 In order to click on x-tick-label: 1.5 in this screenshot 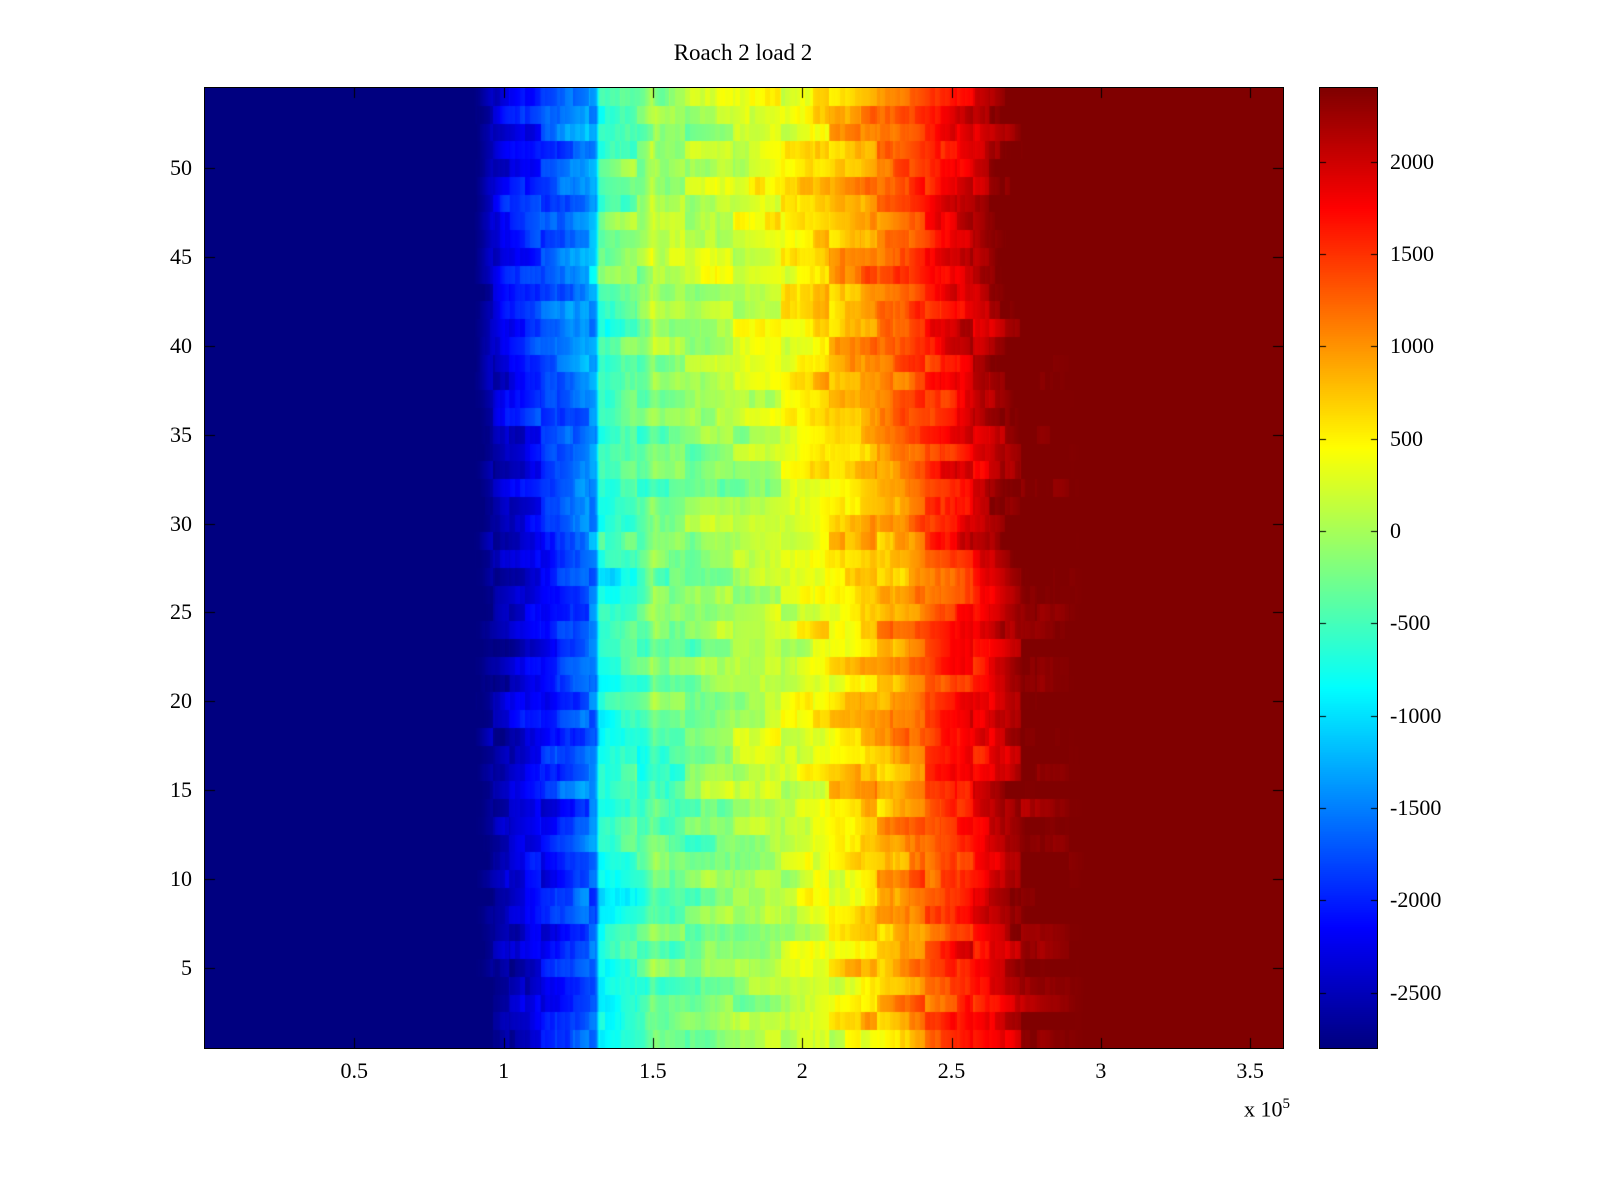, I will do `click(653, 1070)`.